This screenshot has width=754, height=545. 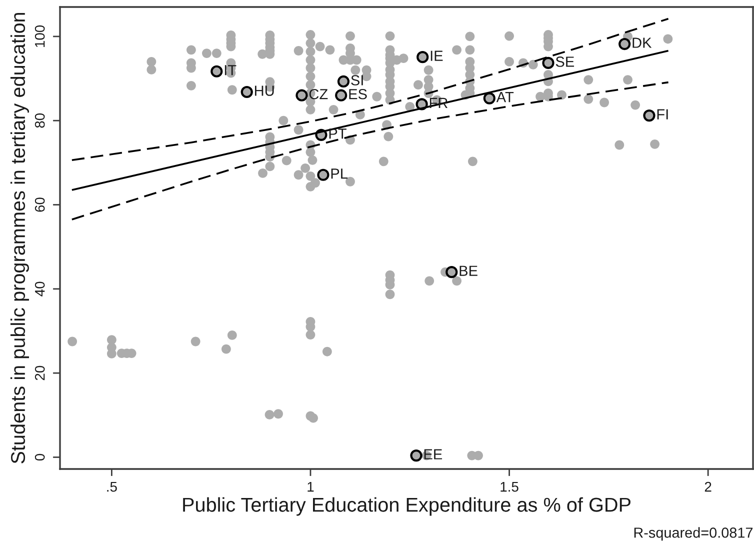 I want to click on x-tick-label: 1, so click(x=311, y=487).